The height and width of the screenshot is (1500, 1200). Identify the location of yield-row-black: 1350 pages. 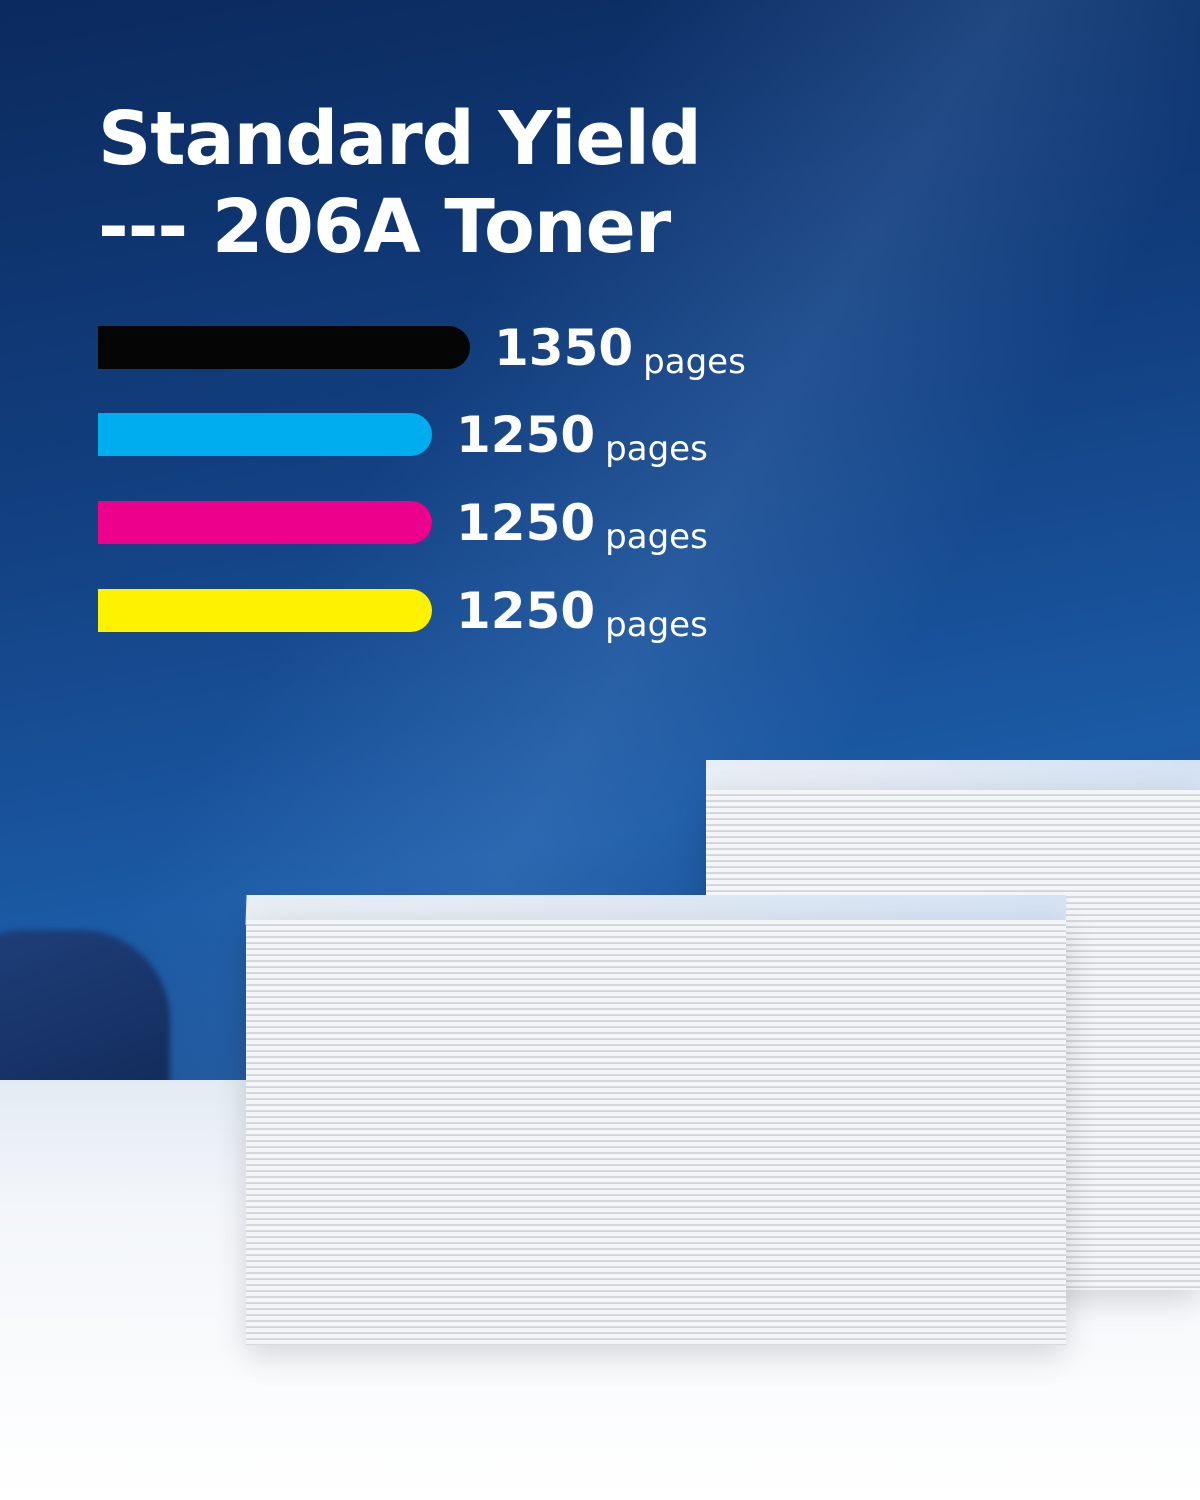
(422, 350).